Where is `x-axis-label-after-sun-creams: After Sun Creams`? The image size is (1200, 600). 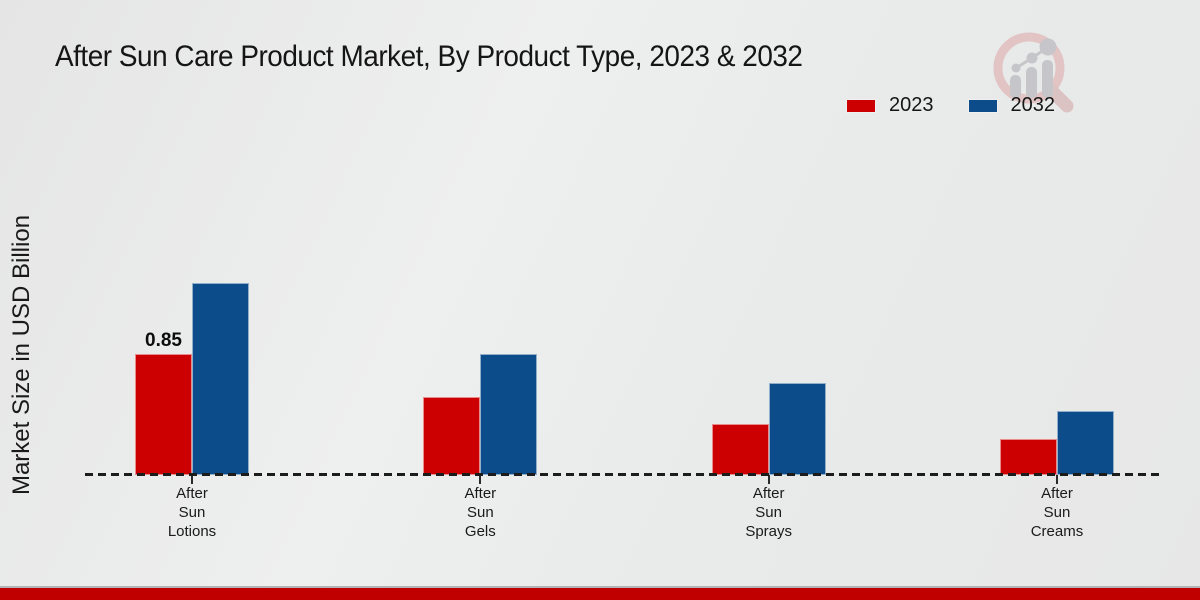
x-axis-label-after-sun-creams: After Sun Creams is located at coordinates (1057, 512).